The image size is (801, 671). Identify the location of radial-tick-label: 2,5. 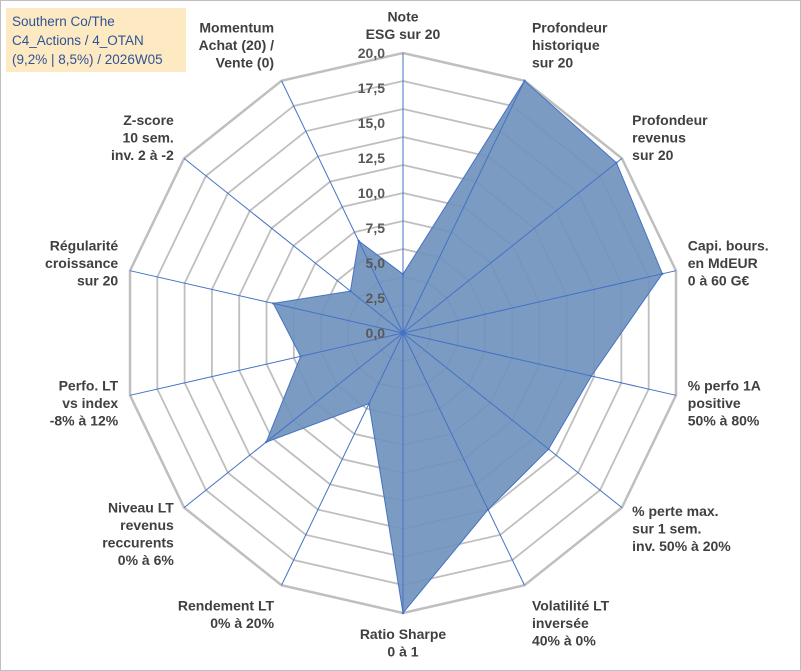
(376, 298).